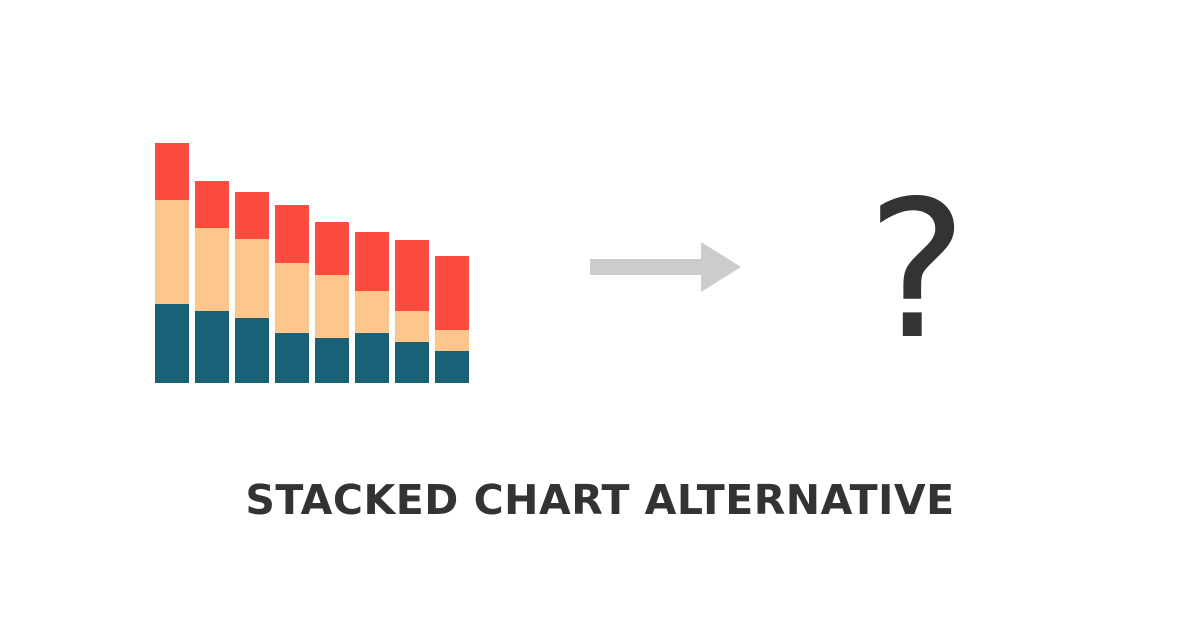 This screenshot has height=627, width=1200. I want to click on bar-3-top-segment, so click(252, 215).